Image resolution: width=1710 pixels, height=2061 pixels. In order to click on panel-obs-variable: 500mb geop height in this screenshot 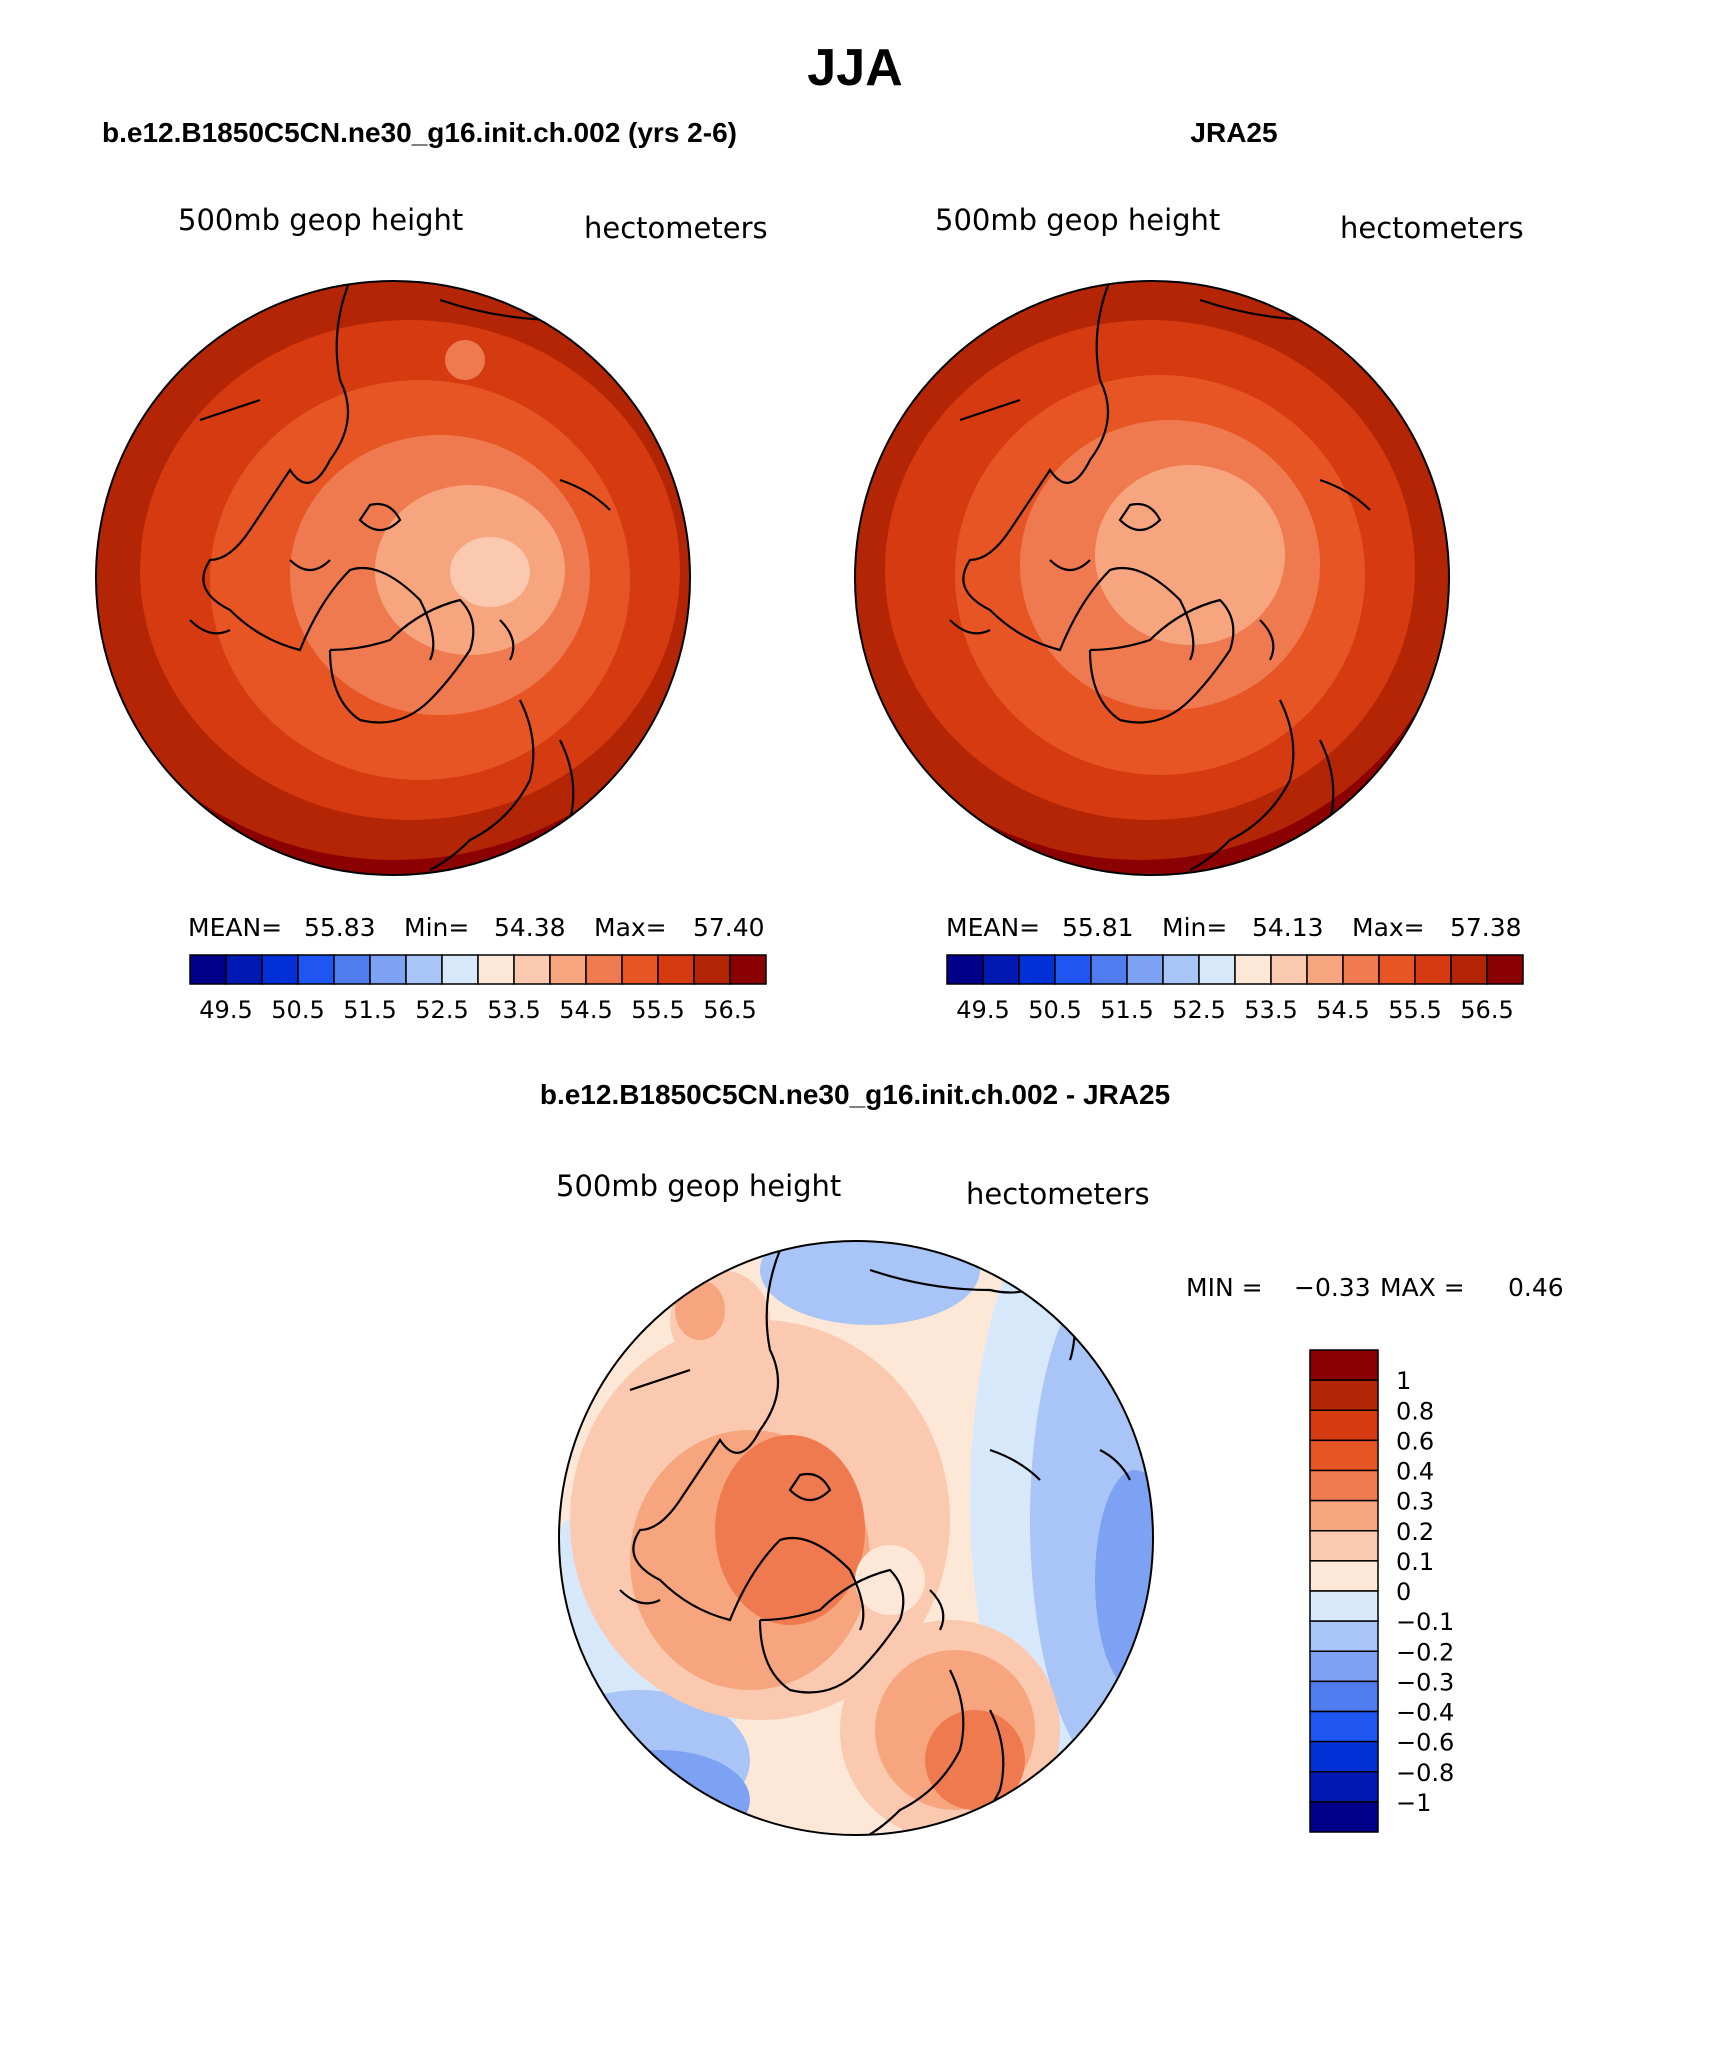, I will do `click(1077, 220)`.